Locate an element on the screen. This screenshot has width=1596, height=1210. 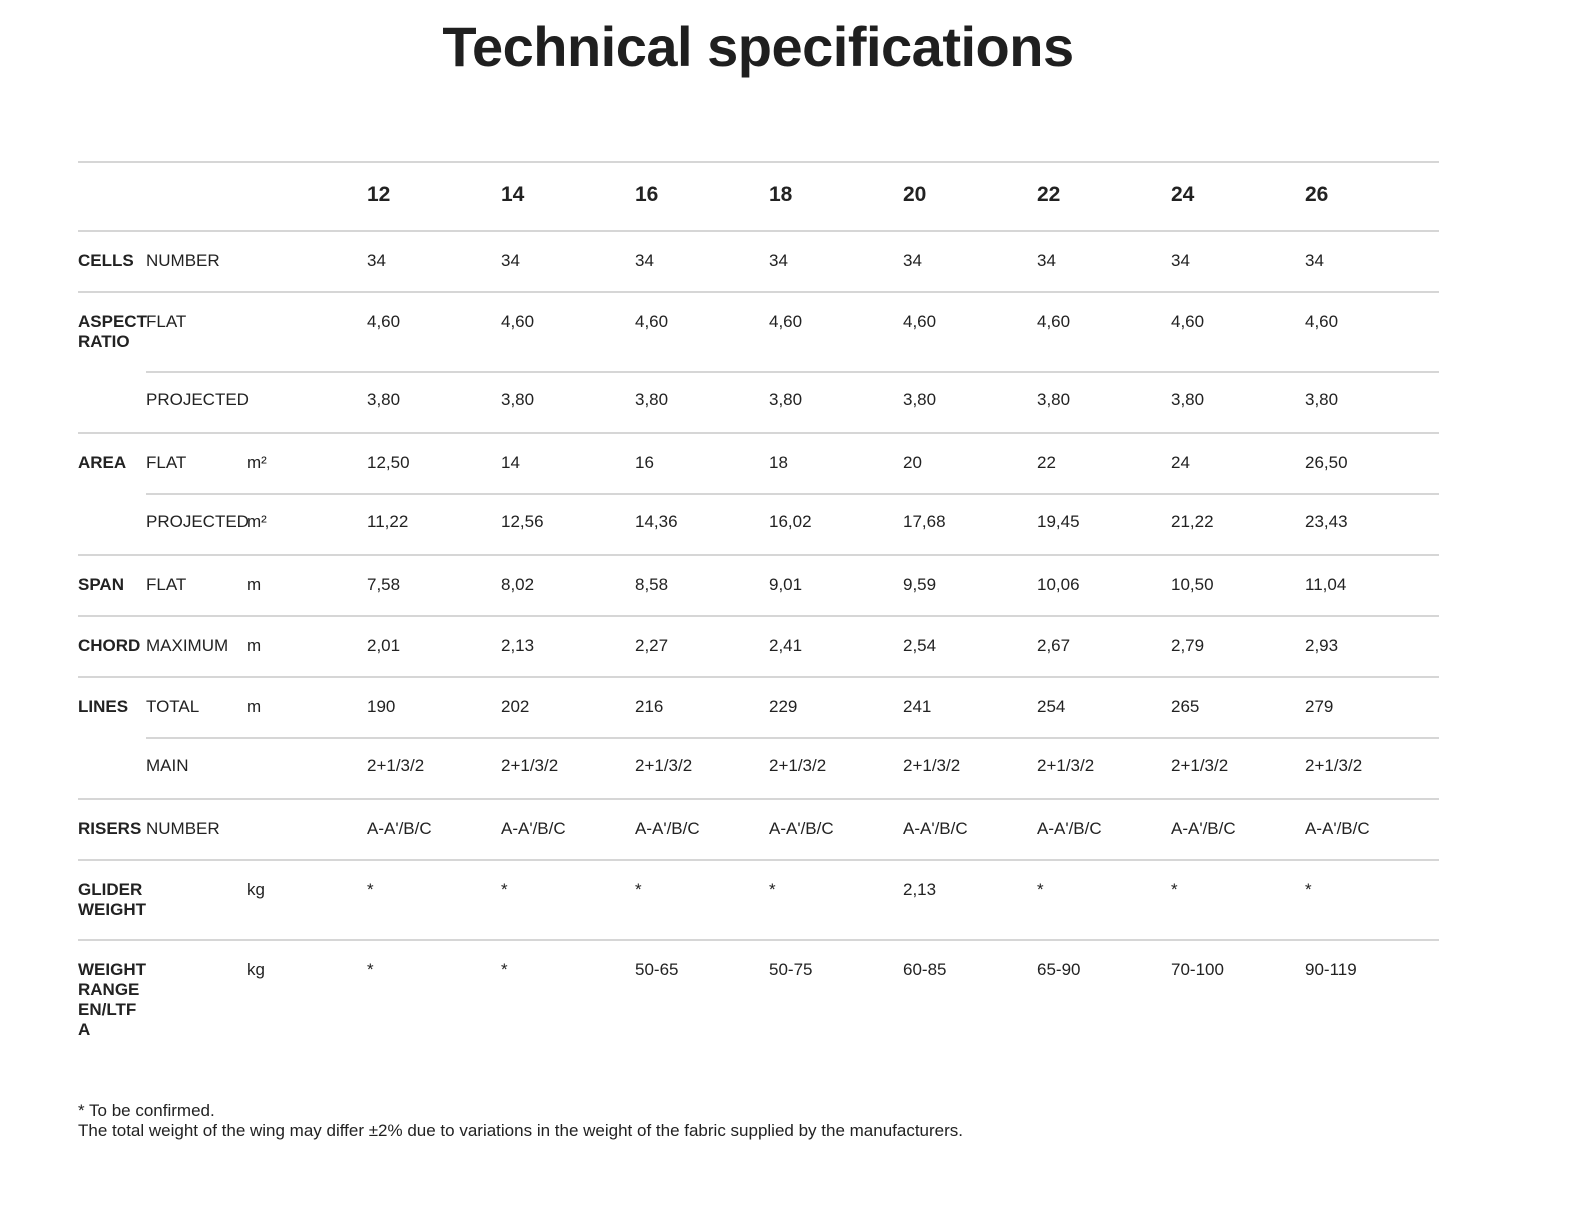
table-cell: 2,79 is located at coordinates (1188, 645).